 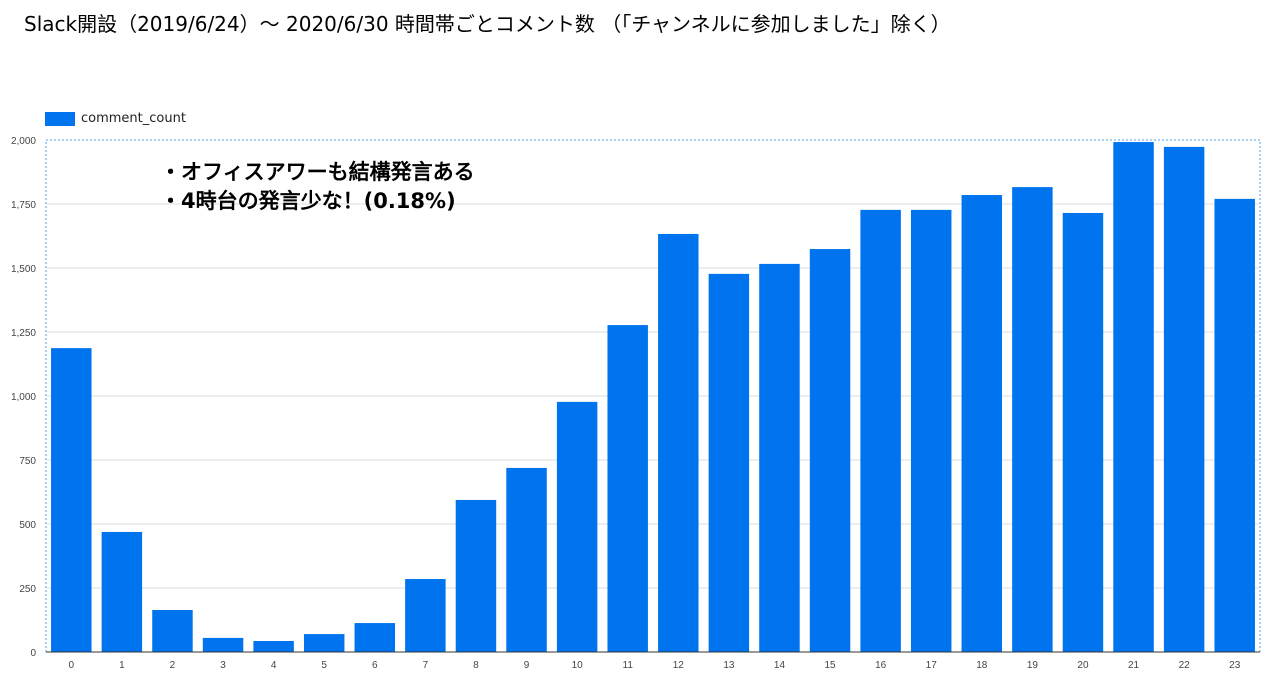 What do you see at coordinates (780, 665) in the screenshot?
I see `x-tick-label: 14` at bounding box center [780, 665].